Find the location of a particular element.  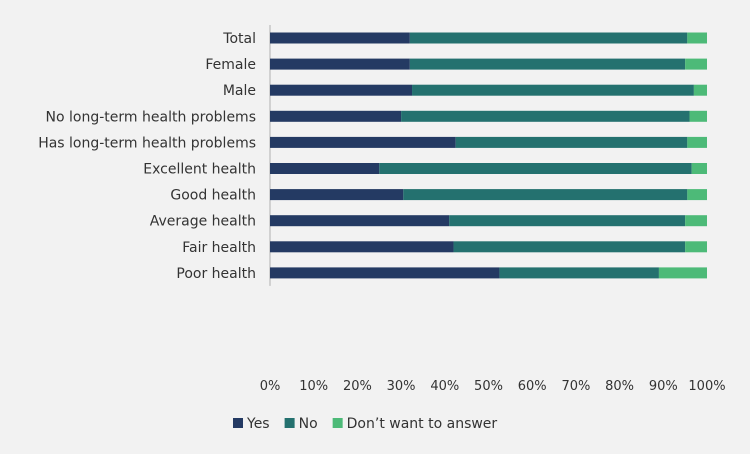

bar-good-health-yes is located at coordinates (337, 195).